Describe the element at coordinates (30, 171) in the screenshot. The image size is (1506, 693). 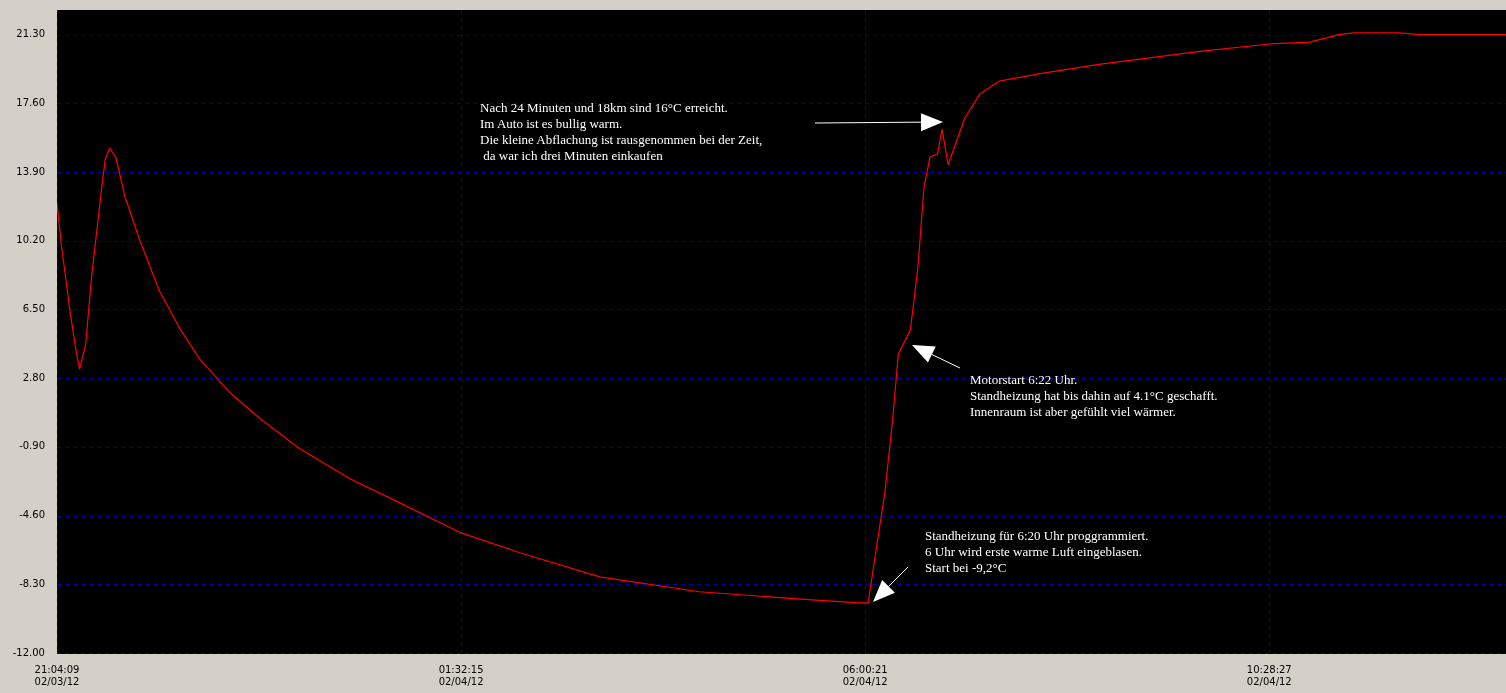
I see `y-tick-label: 13.90` at that location.